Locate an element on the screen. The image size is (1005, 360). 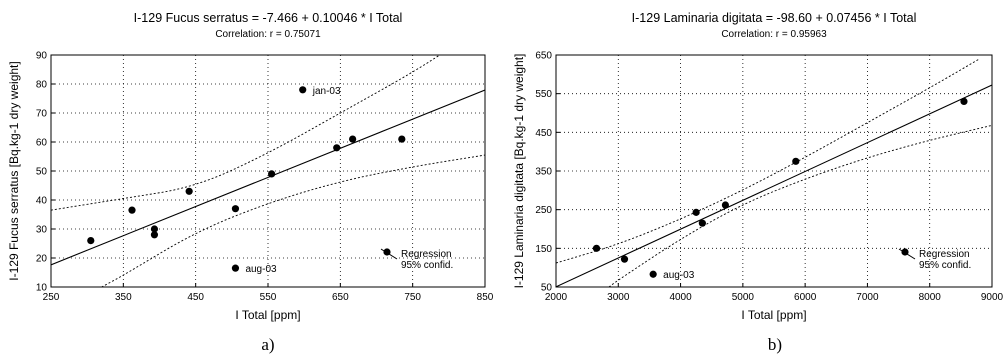
y-tick-label: 10 is located at coordinates (42, 288).